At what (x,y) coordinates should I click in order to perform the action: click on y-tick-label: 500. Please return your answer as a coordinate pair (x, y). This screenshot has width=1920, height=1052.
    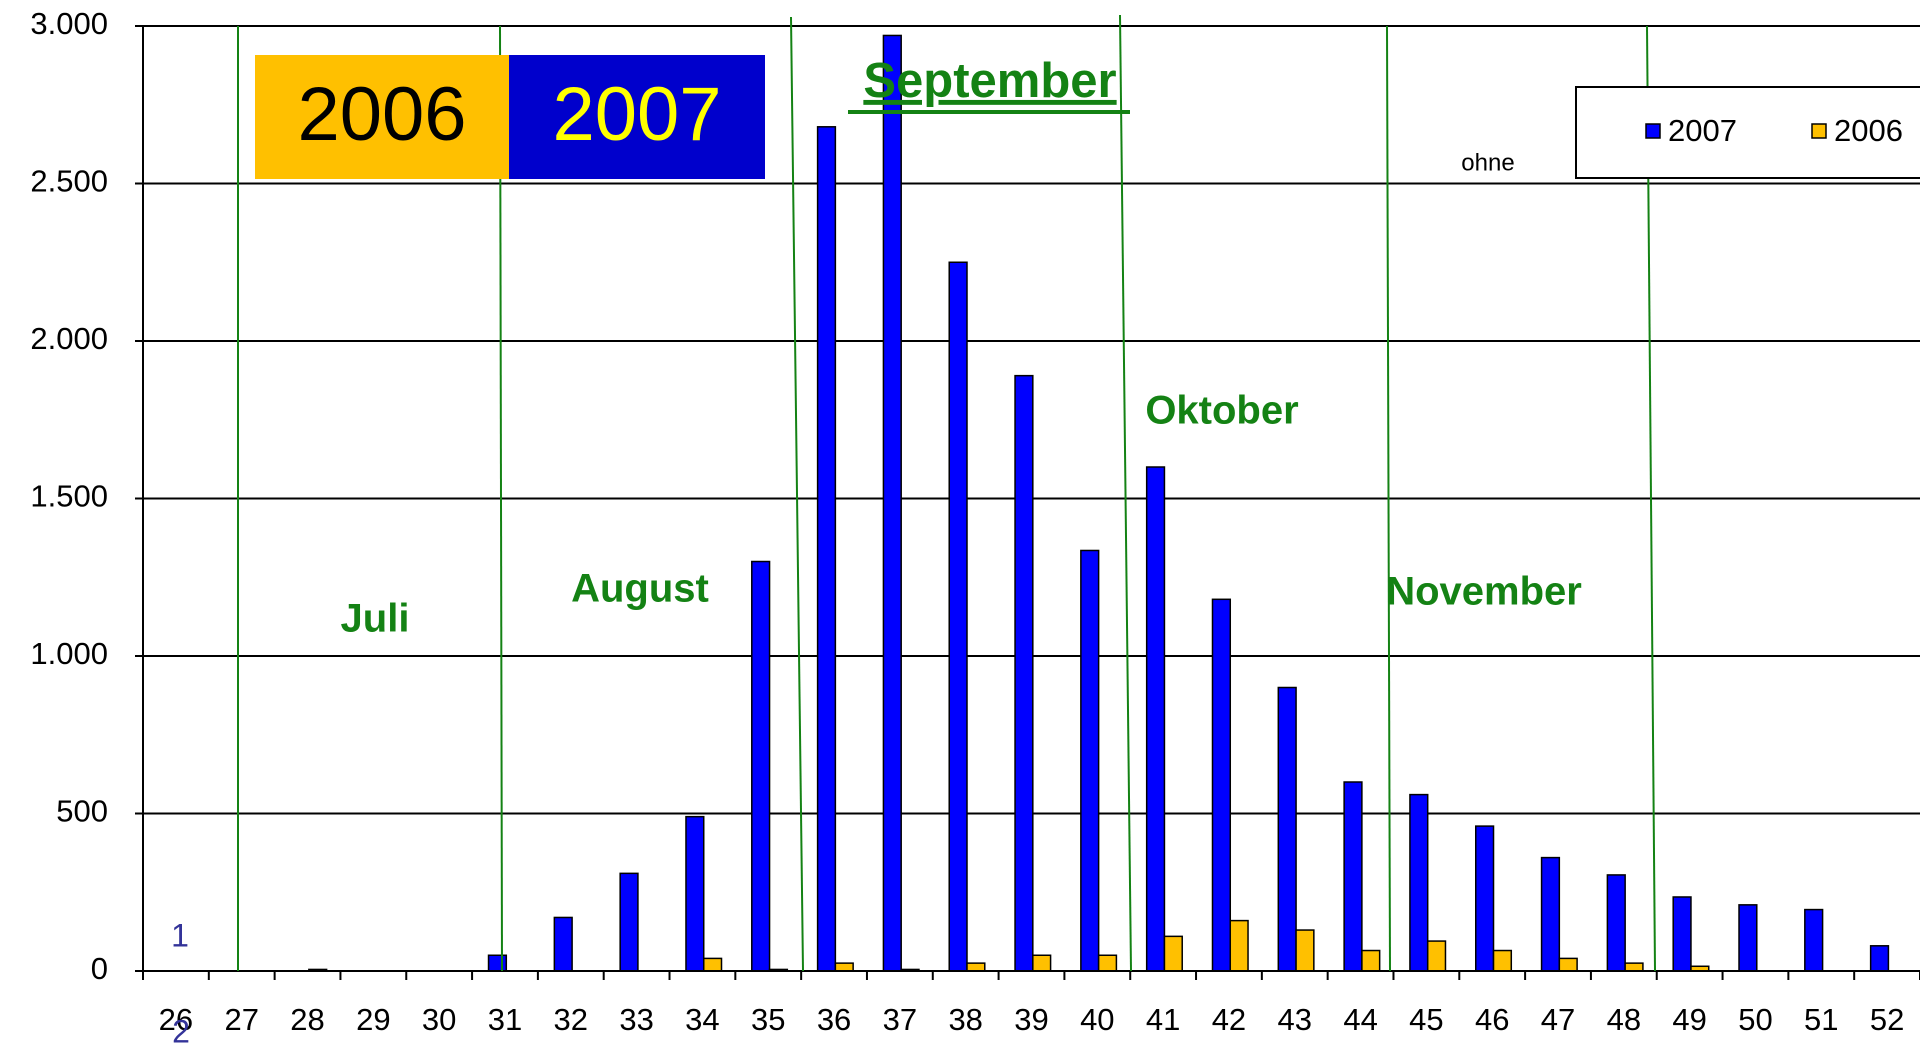
    Looking at the image, I should click on (82, 811).